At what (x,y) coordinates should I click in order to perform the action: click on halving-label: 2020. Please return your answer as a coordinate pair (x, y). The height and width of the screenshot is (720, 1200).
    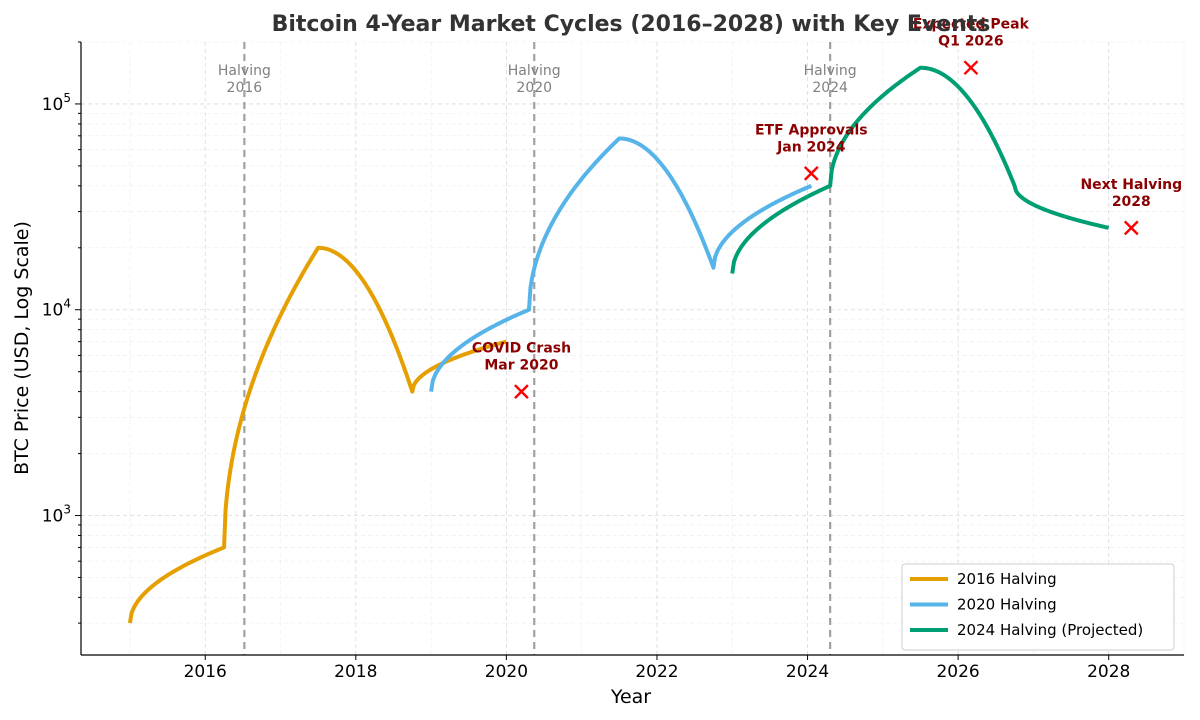
    Looking at the image, I should click on (534, 88).